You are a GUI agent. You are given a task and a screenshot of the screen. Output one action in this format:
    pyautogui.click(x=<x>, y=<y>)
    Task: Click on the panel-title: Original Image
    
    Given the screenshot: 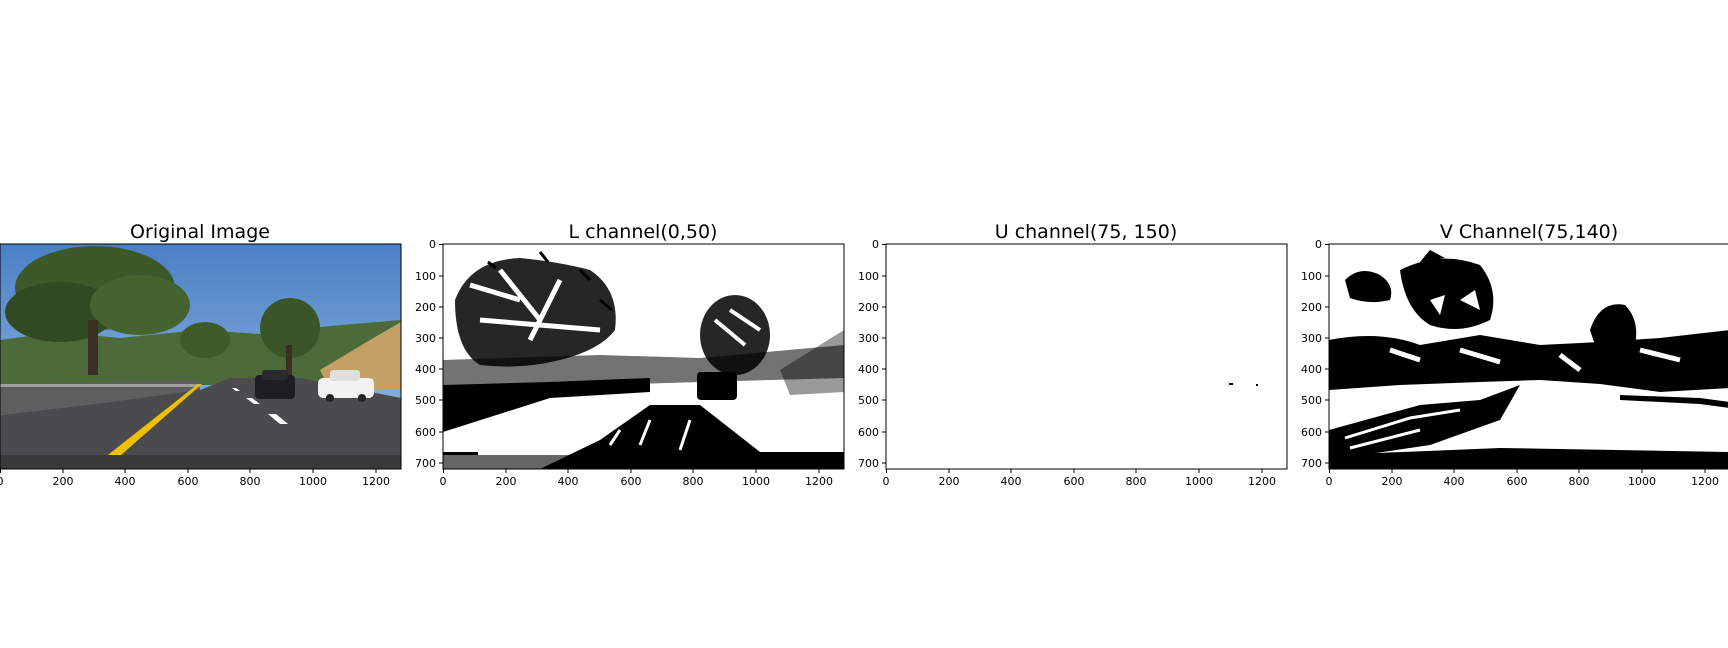 What is the action you would take?
    pyautogui.click(x=200, y=232)
    